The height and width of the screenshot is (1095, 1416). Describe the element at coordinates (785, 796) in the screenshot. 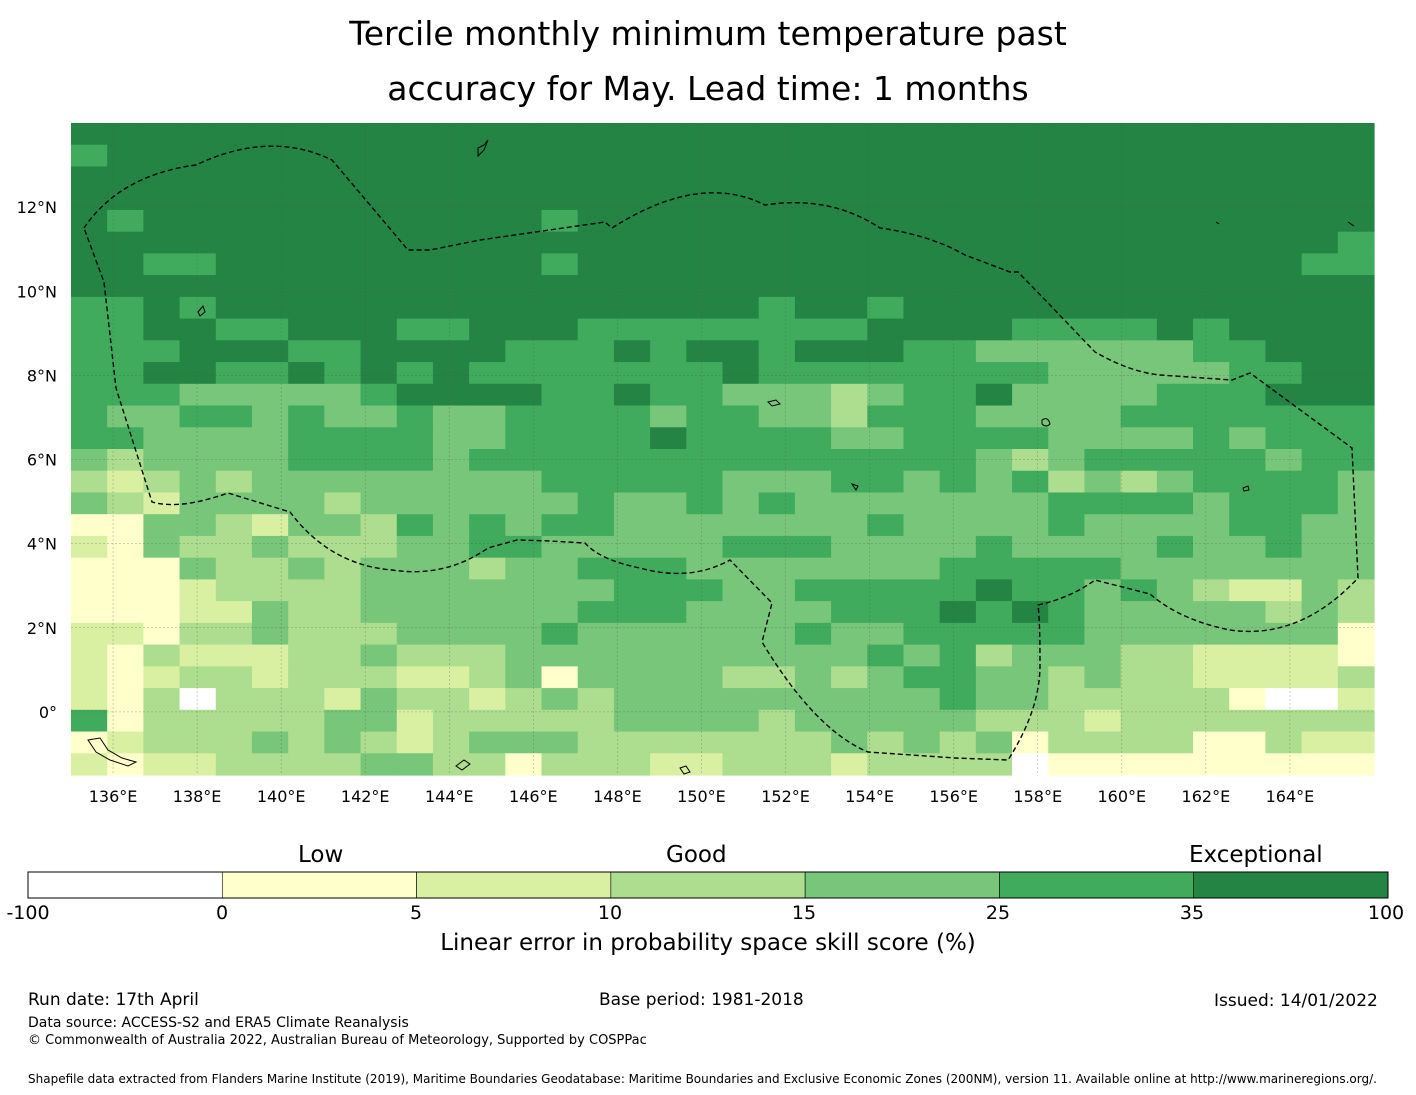

I see `longitude-tick-label: 152°E` at that location.